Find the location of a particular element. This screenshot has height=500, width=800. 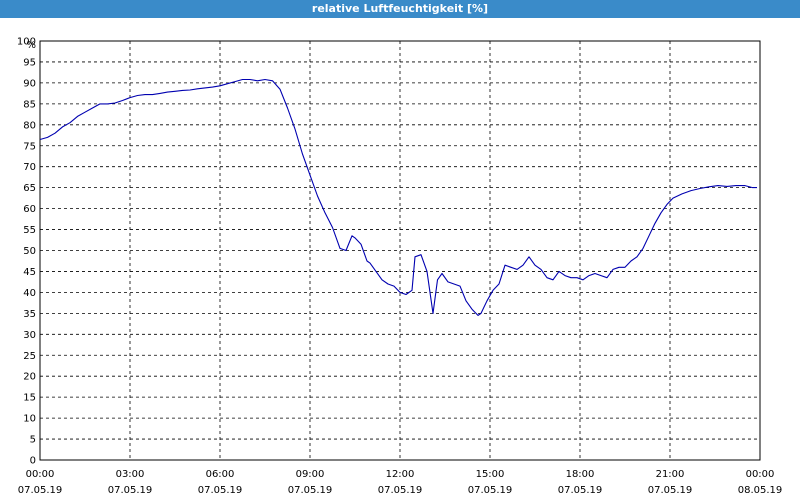

y-tick-label: 55 is located at coordinates (29, 230).